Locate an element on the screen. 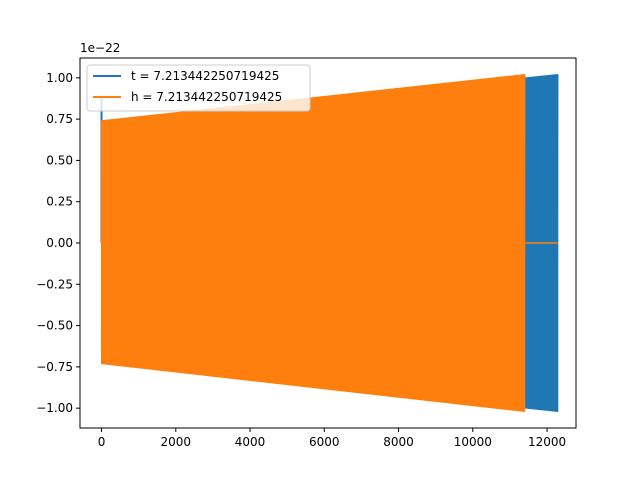 This screenshot has width=640, height=480. y-tick-label: 0.00 is located at coordinates (59, 243).